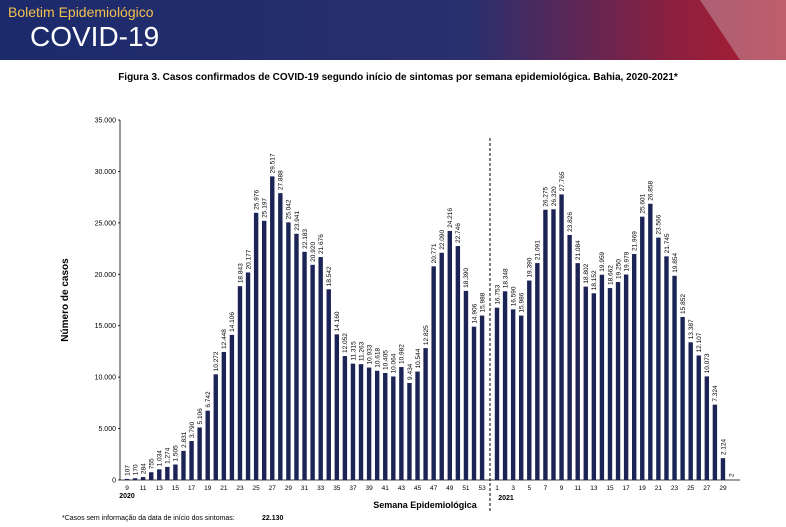  Describe the element at coordinates (683, 304) in the screenshot. I see `value-label: 15.852` at that location.